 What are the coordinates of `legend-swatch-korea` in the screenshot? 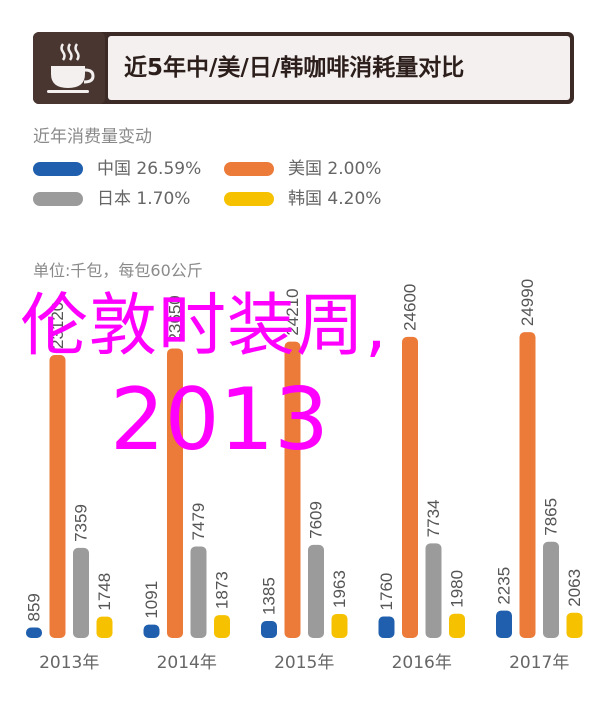 It's located at (249, 199).